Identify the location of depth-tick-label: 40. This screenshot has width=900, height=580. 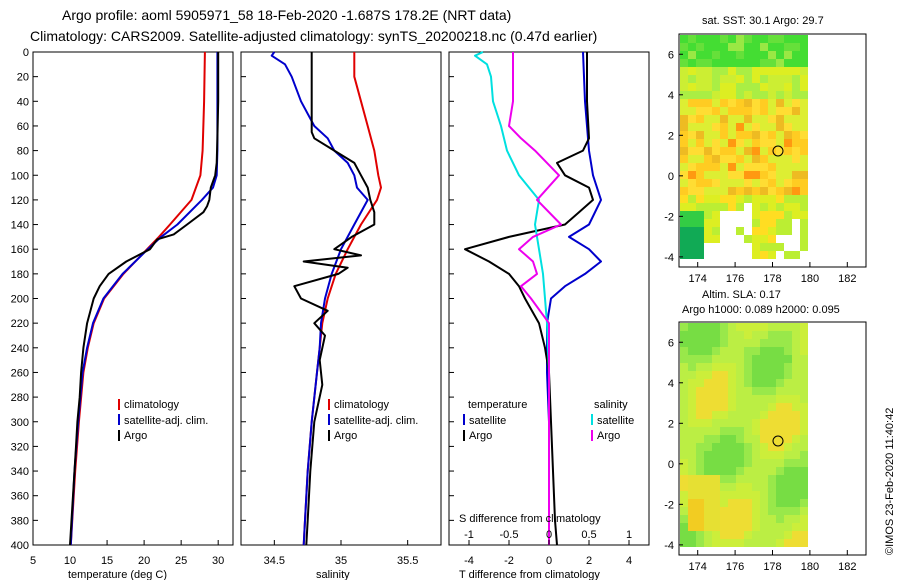
(23, 102).